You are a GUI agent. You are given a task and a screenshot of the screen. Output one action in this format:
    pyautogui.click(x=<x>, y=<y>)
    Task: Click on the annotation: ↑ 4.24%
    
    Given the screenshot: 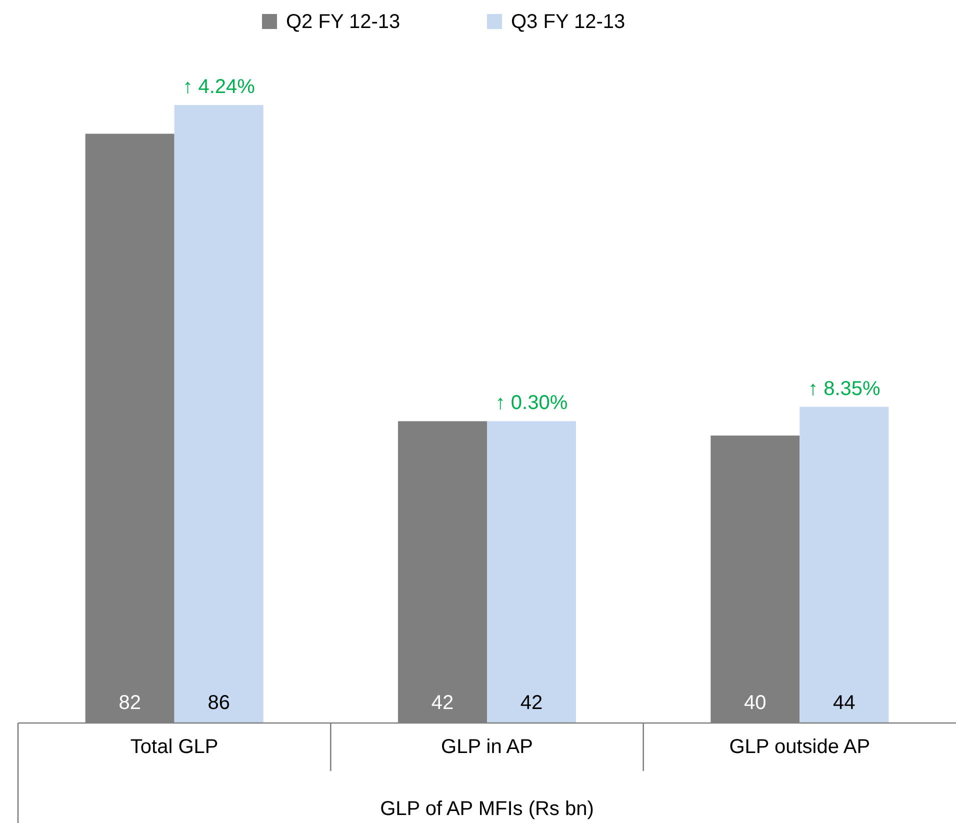 What is the action you would take?
    pyautogui.click(x=219, y=87)
    